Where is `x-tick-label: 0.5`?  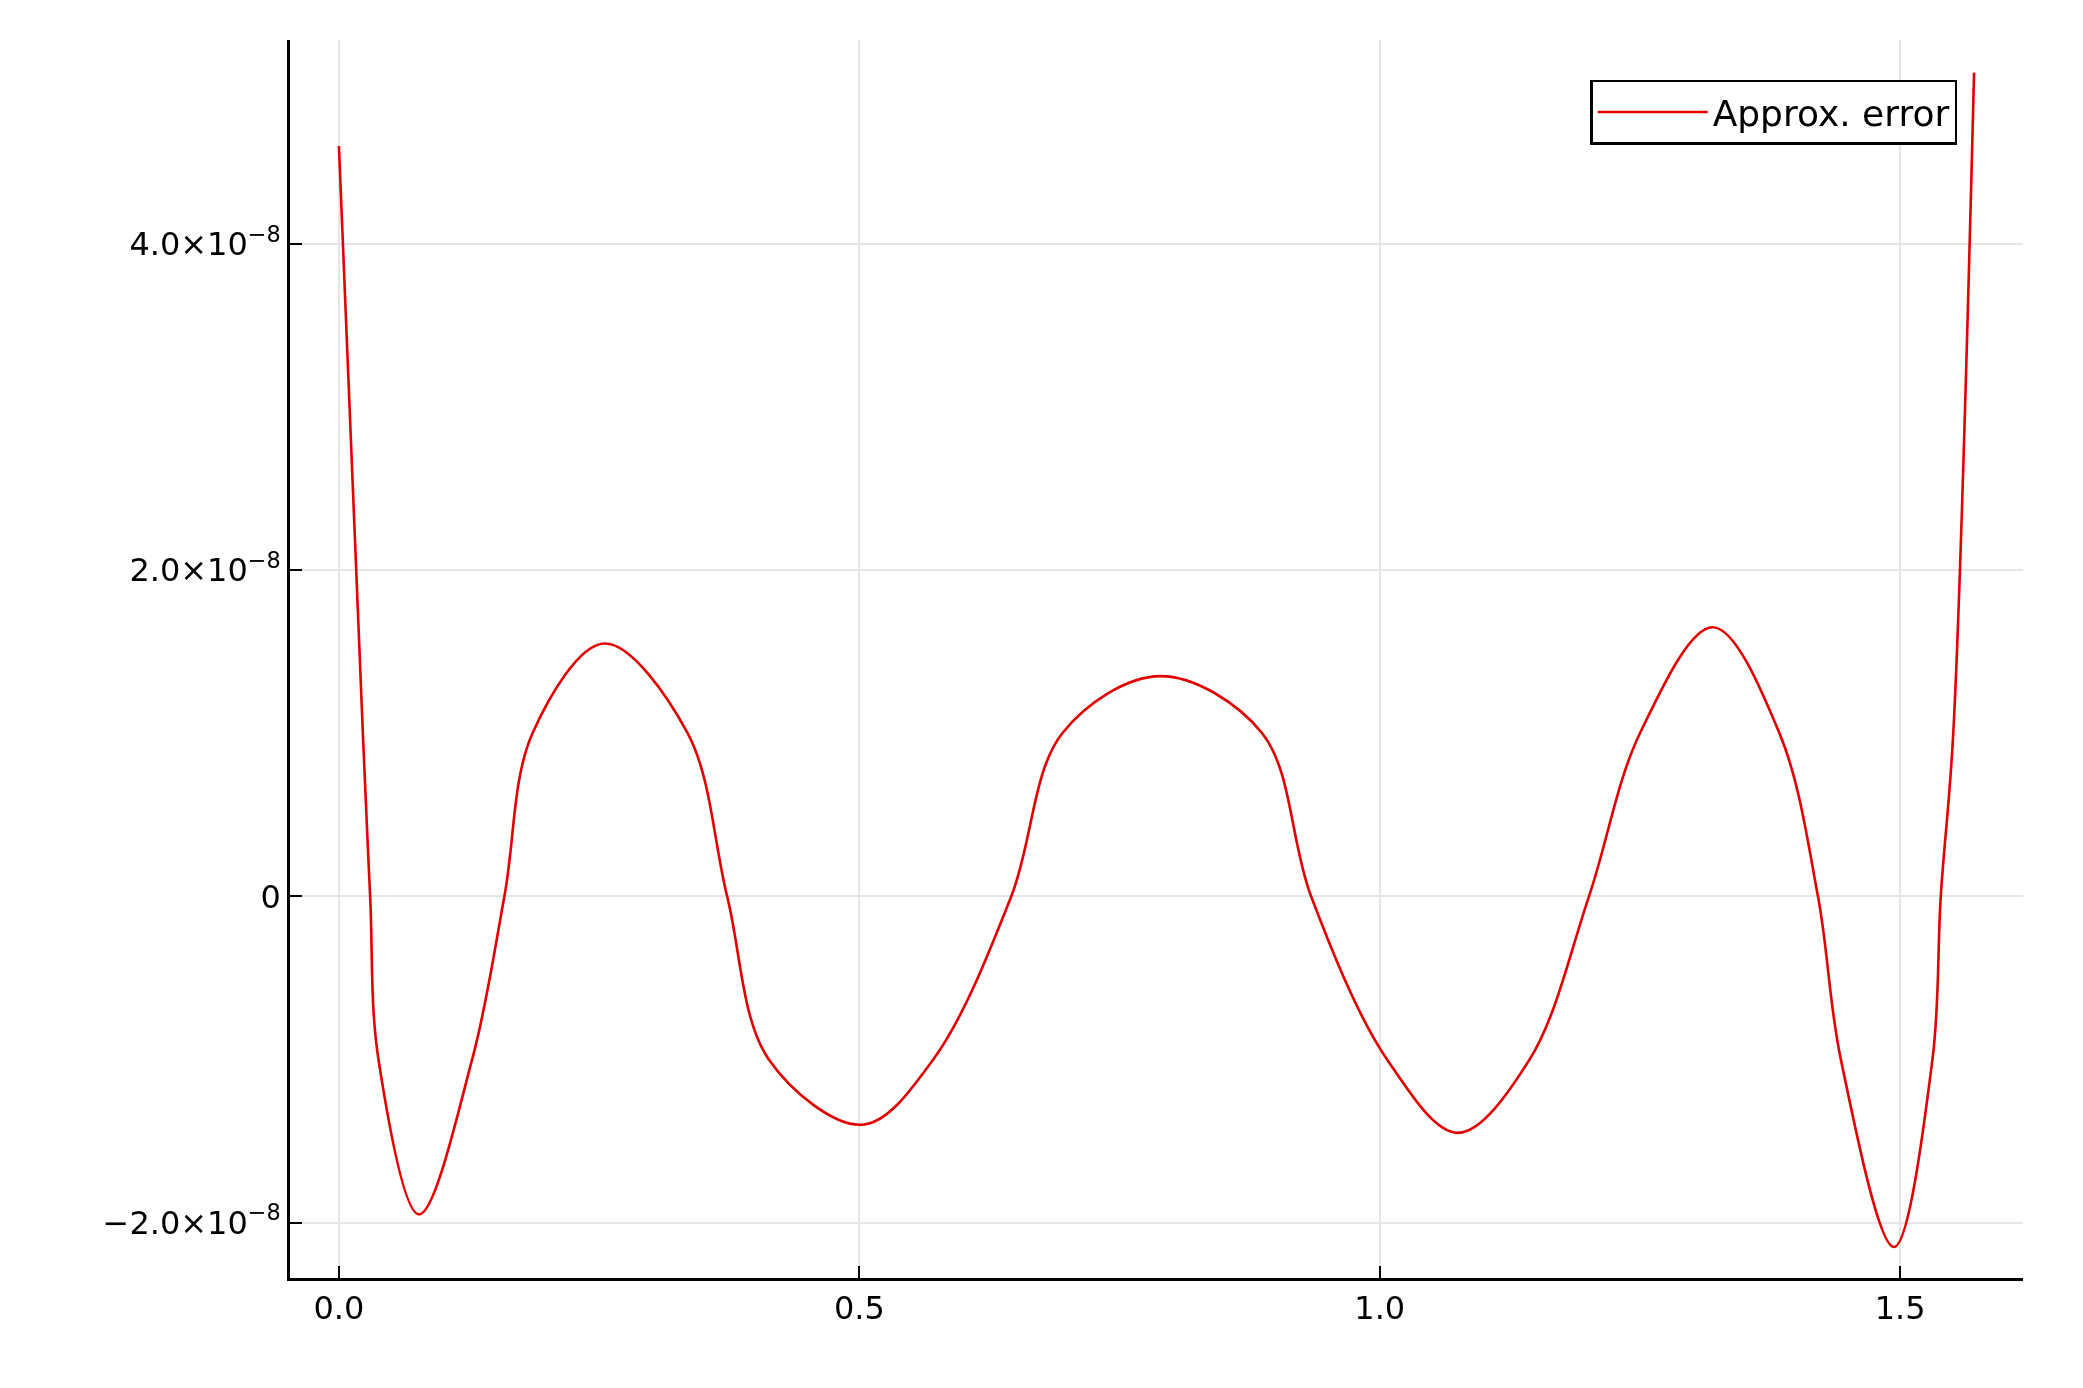 x-tick-label: 0.5 is located at coordinates (859, 1308).